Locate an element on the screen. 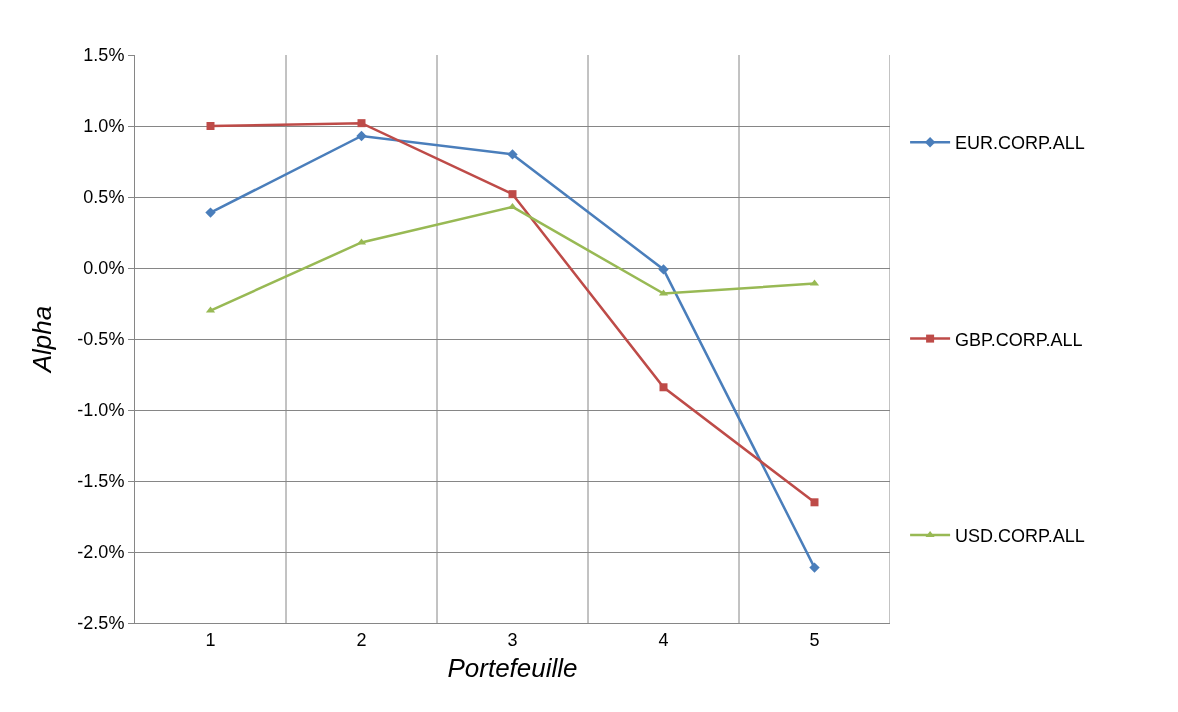 This screenshot has height=712, width=1178. legend-label: EUR.CORP.ALL is located at coordinates (1020, 143).